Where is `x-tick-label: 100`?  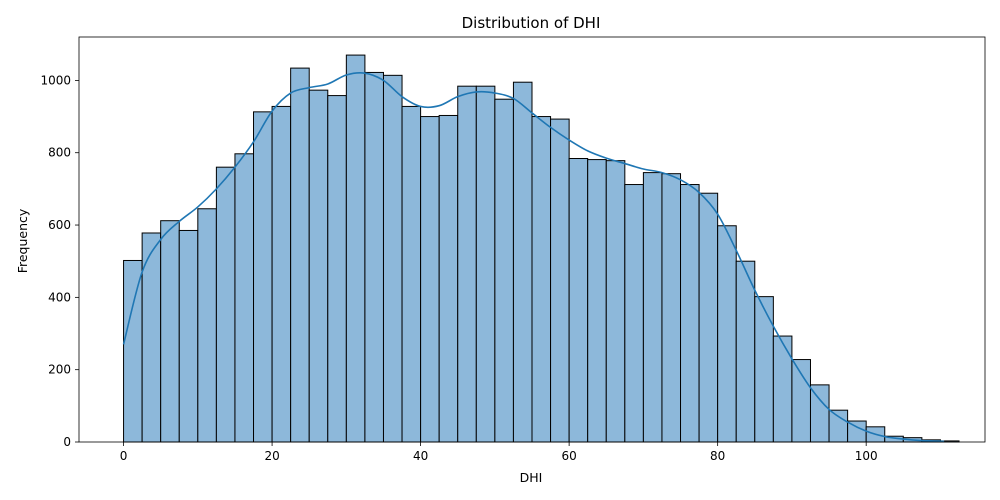 x-tick-label: 100 is located at coordinates (866, 456).